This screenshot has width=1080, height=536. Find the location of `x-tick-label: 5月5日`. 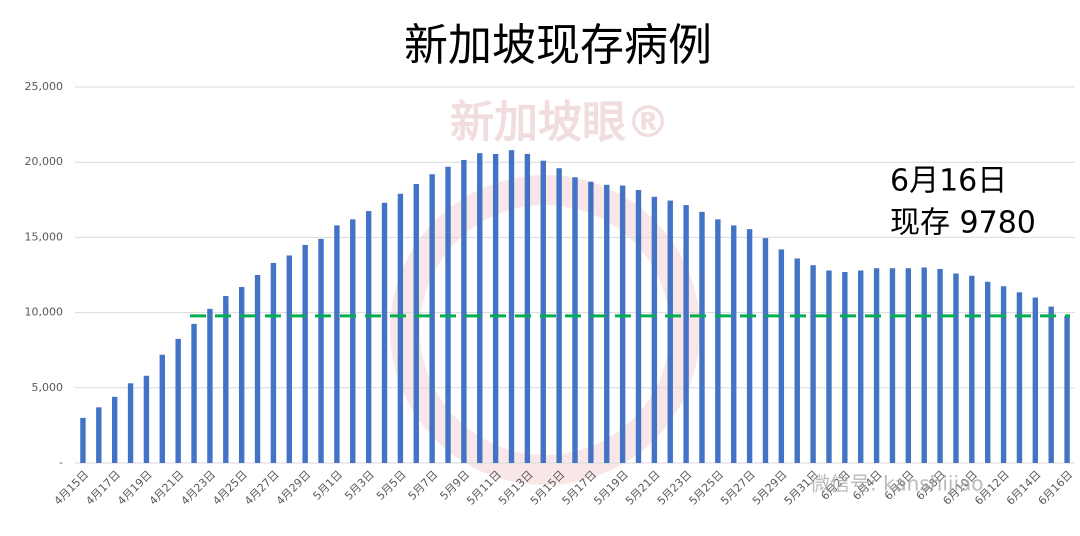

x-tick-label: 5月5日 is located at coordinates (391, 485).